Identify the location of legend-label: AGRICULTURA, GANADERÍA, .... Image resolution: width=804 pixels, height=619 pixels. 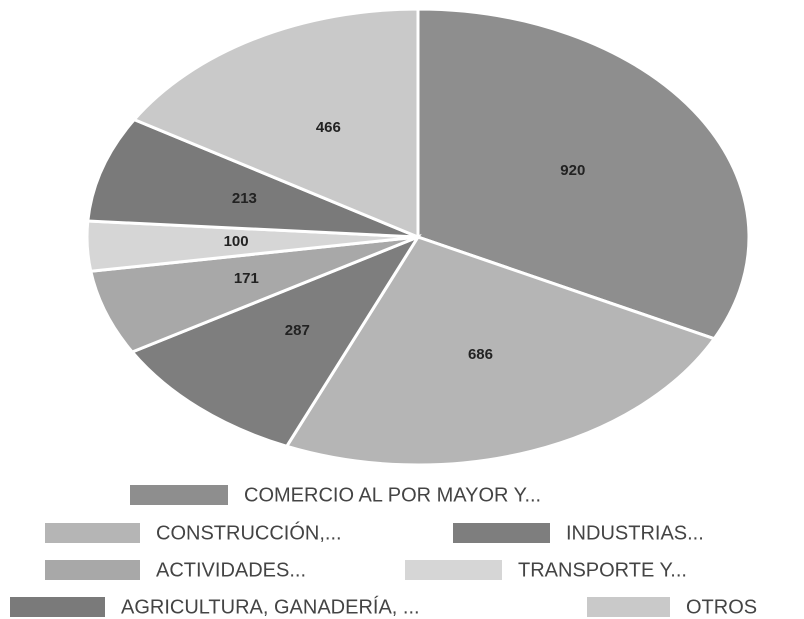
(270, 606).